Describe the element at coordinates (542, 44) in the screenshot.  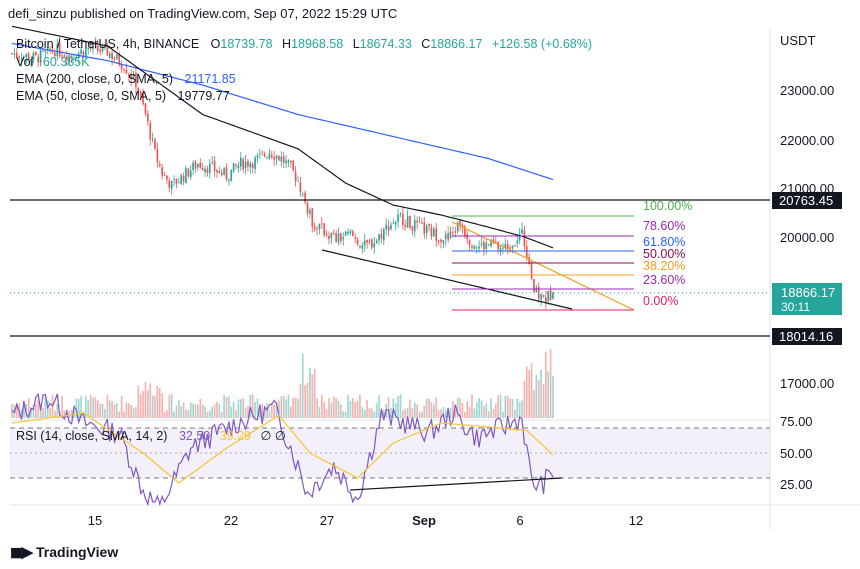
I see `legend-change: +126.58 (+0.68%)` at that location.